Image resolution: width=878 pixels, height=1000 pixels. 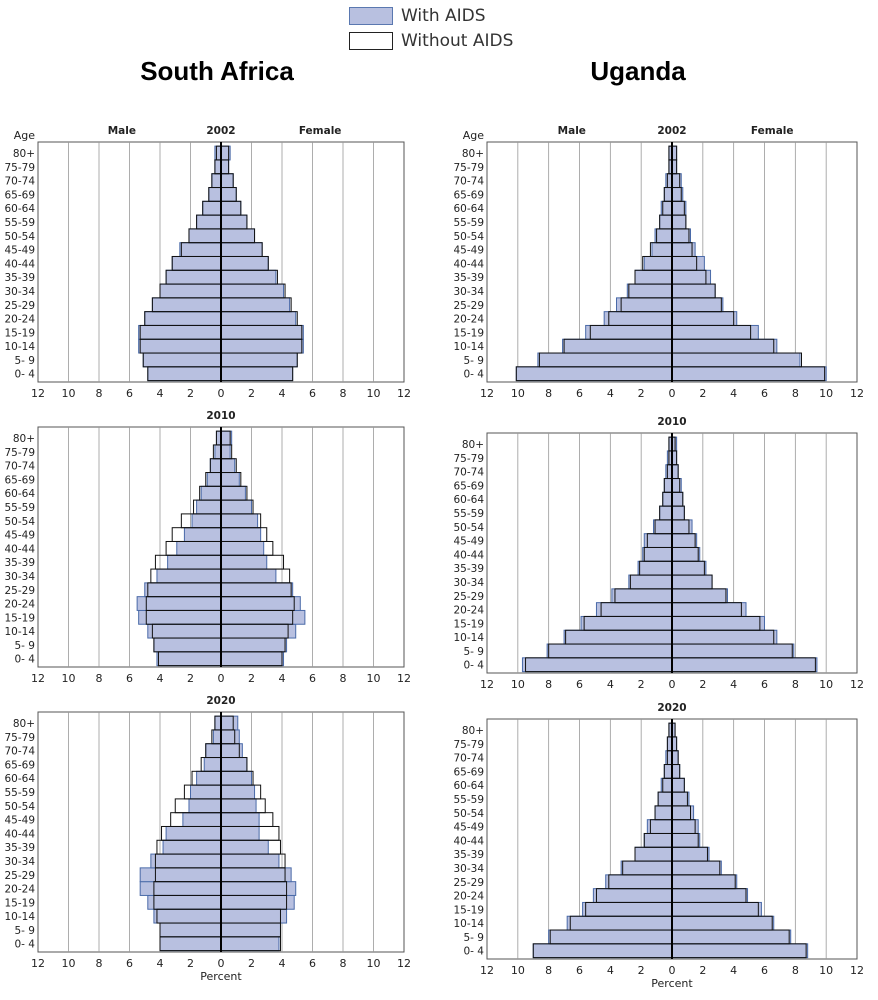 I want to click on legend: With AIDS Without AIDS, so click(x=449, y=30).